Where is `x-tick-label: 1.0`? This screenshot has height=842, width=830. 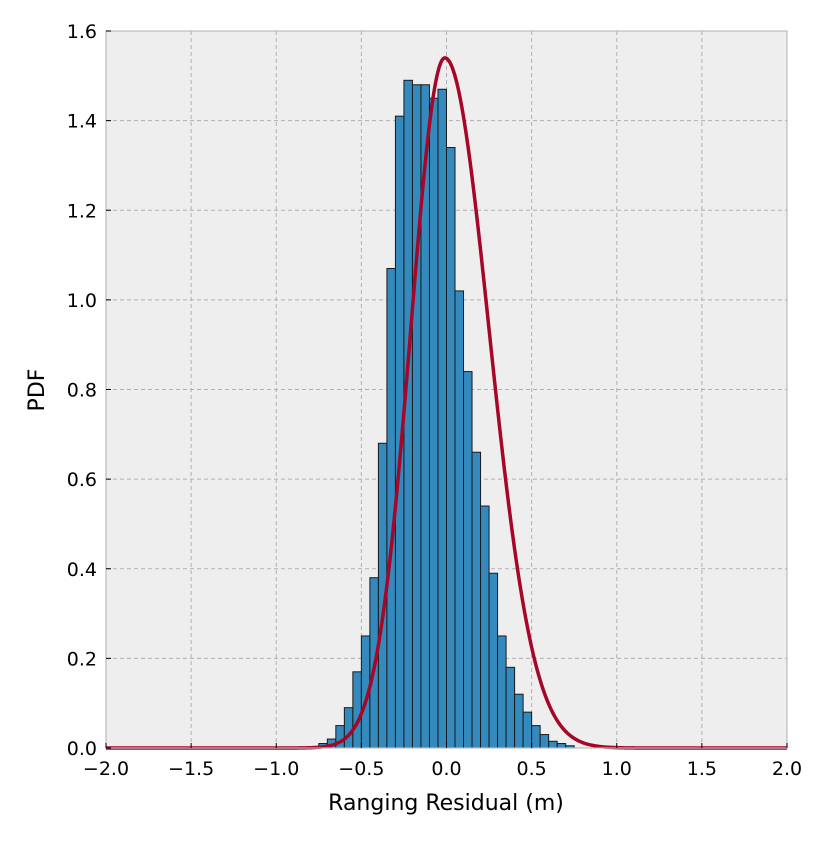 x-tick-label: 1.0 is located at coordinates (617, 769).